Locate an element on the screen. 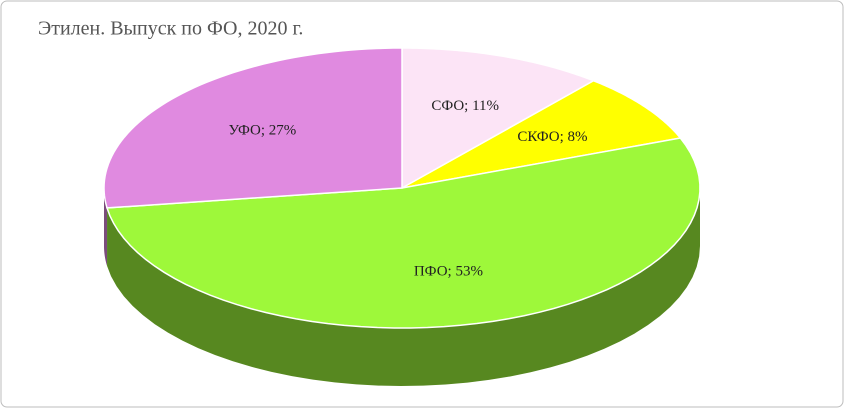 This screenshot has width=844, height=408. chart-title: Этилен. Выпуск по ФО, 2020 г. is located at coordinates (170, 29).